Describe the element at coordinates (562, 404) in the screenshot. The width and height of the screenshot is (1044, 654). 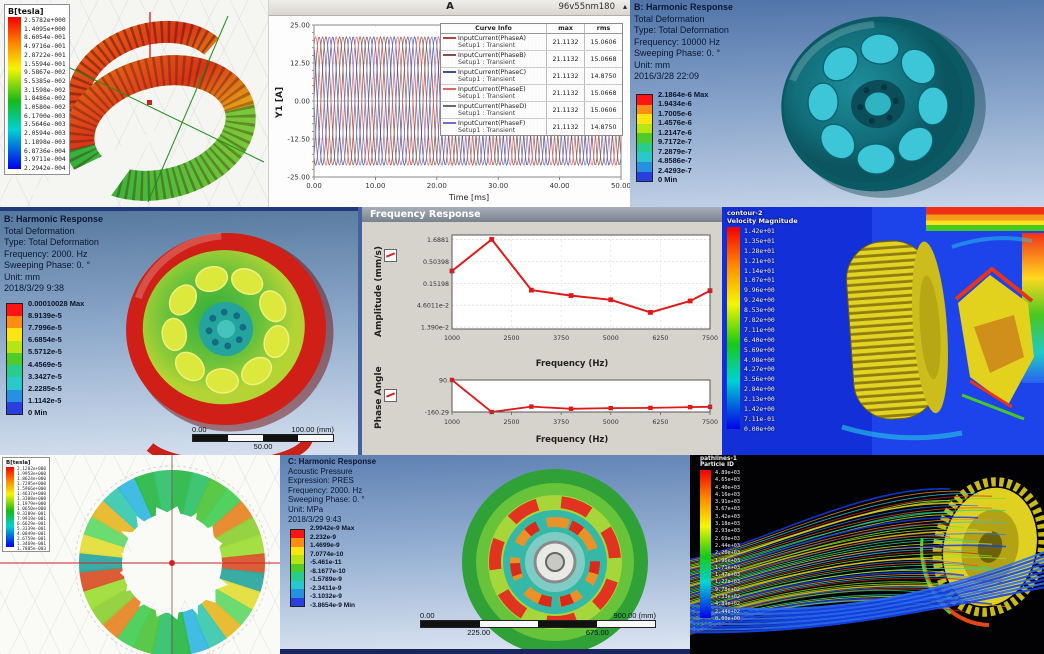
I see `phase-plot: 90. -160.29 1000 2500 3750 5000 6250 7500` at that location.